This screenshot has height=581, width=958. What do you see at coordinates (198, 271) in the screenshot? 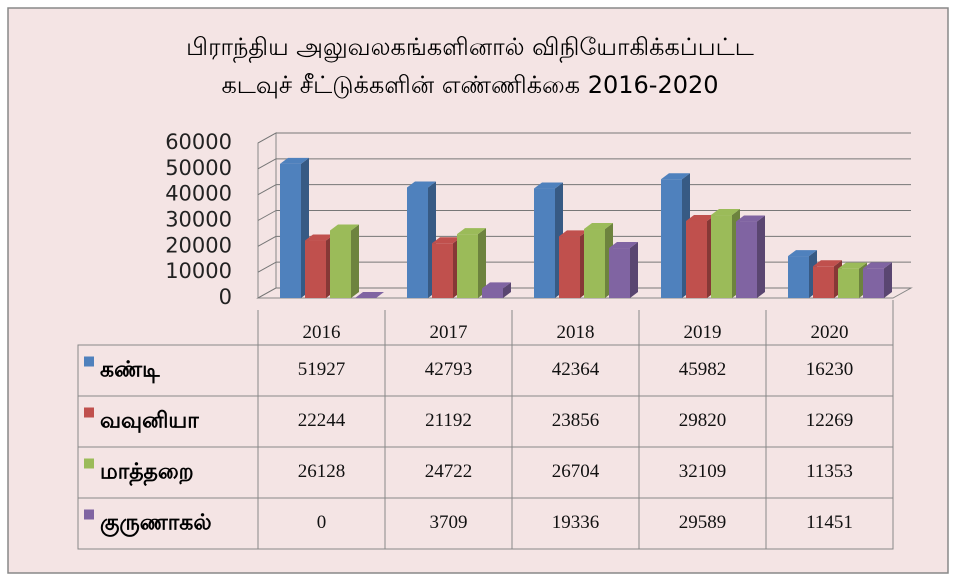
I see `y-tick-label: 10000` at bounding box center [198, 271].